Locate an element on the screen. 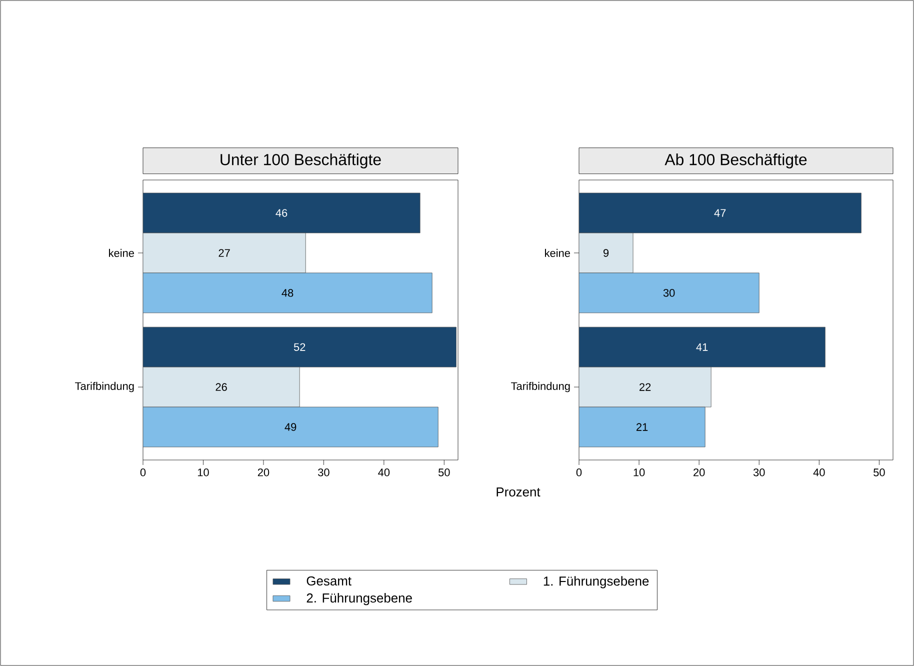  data-label: 30 is located at coordinates (669, 293).